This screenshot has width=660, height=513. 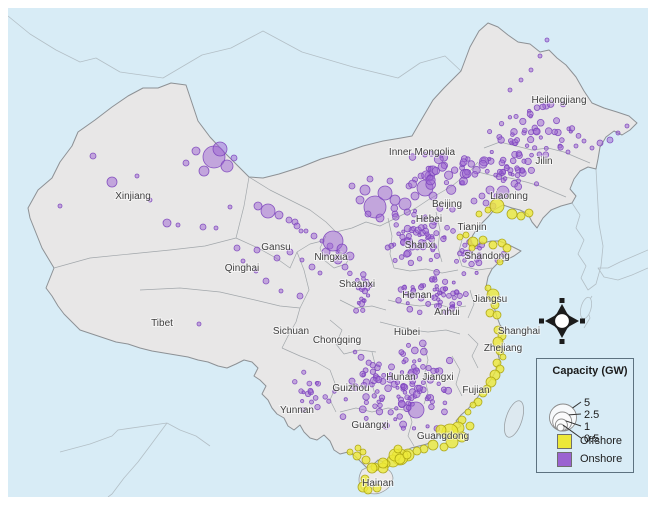 I want to click on legend-items: Offshore Onshore, so click(x=585, y=450).